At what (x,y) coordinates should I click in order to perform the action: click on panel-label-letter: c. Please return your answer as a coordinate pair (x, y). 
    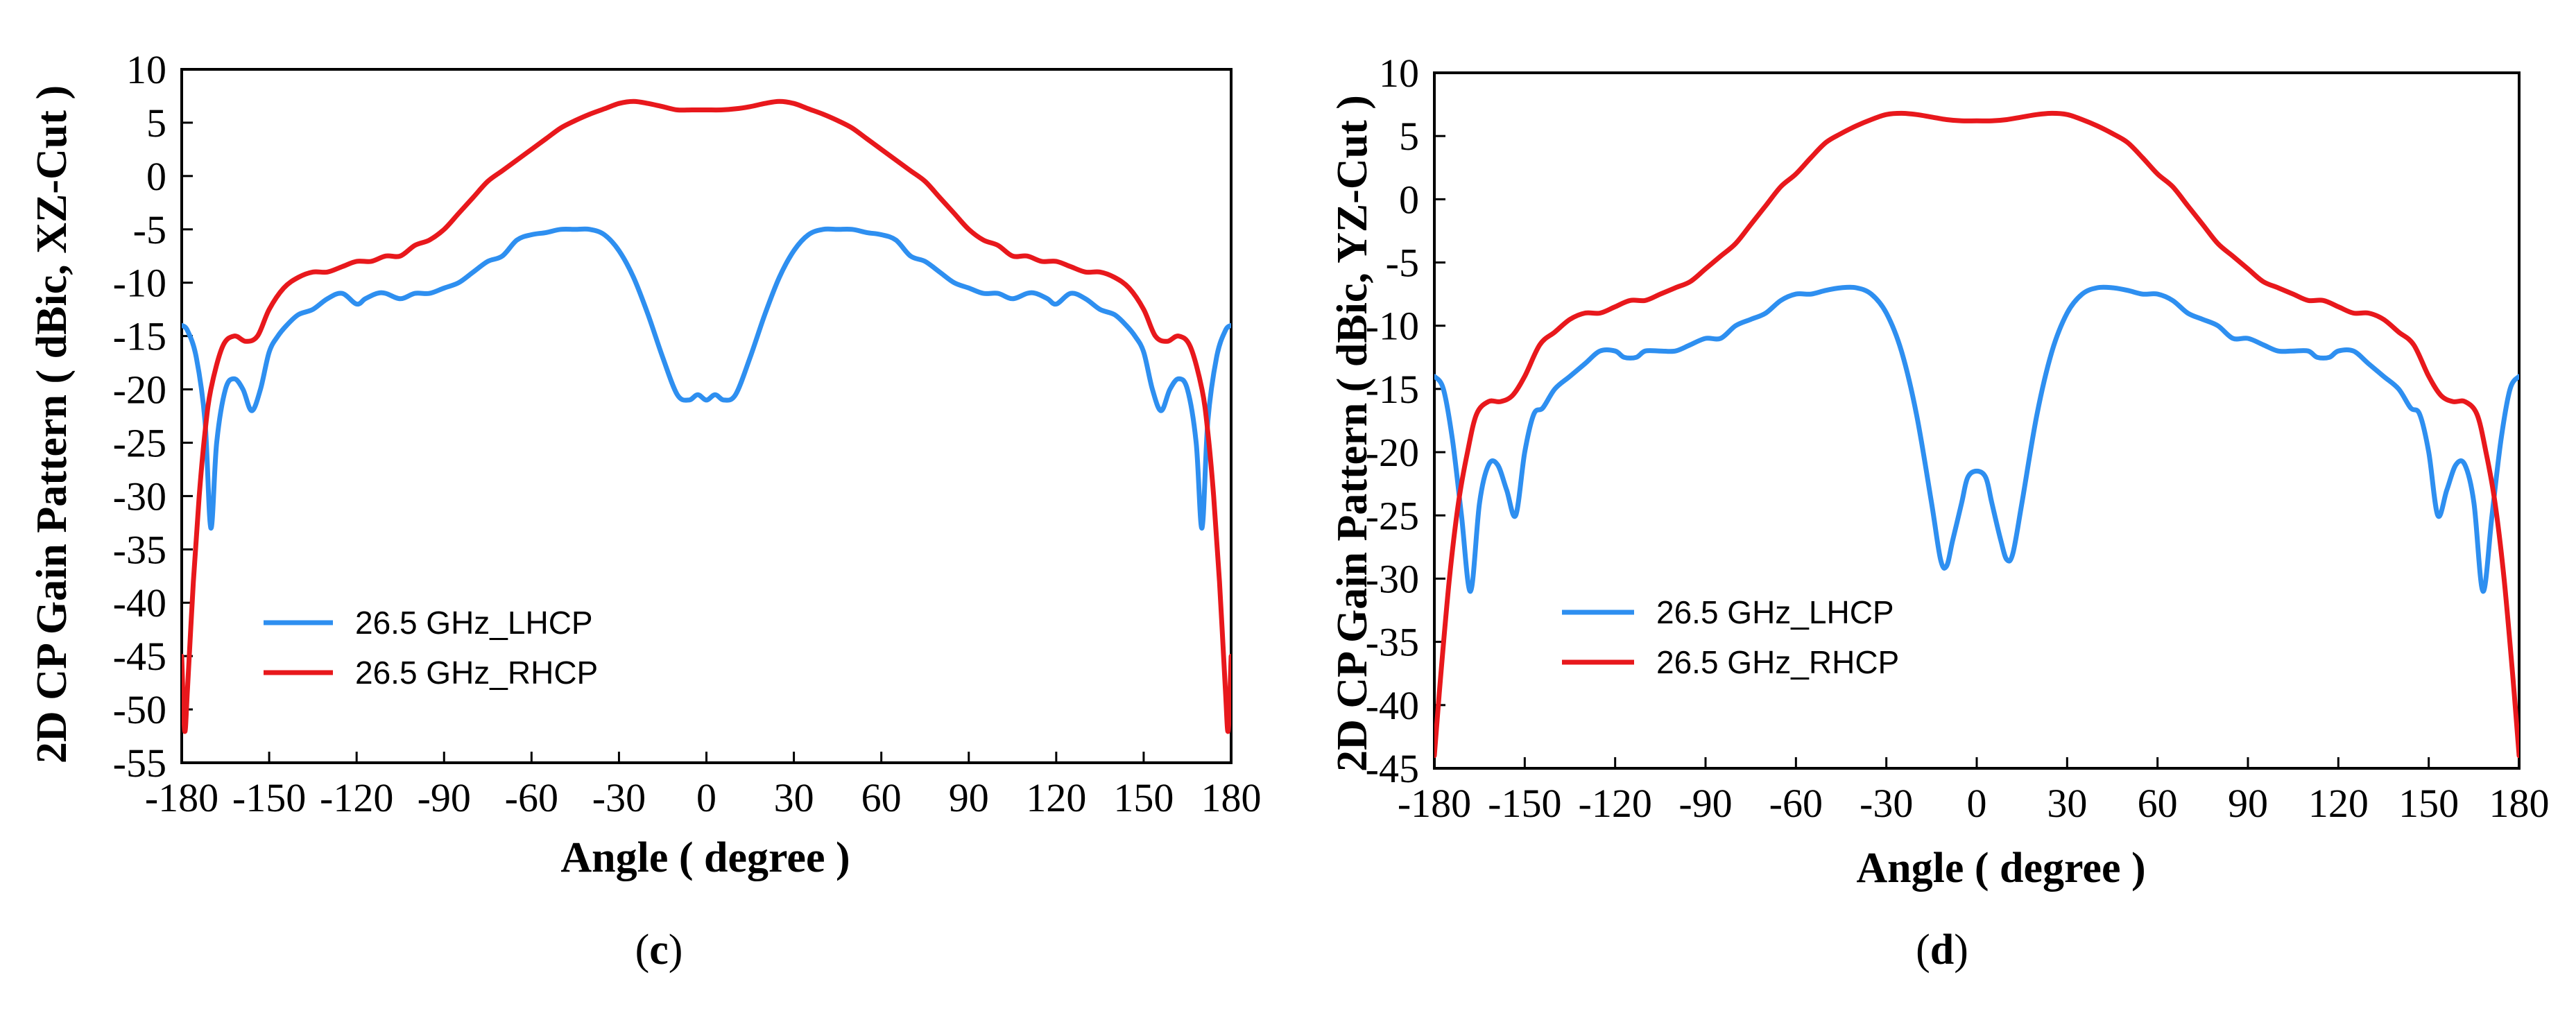
    Looking at the image, I should click on (659, 950).